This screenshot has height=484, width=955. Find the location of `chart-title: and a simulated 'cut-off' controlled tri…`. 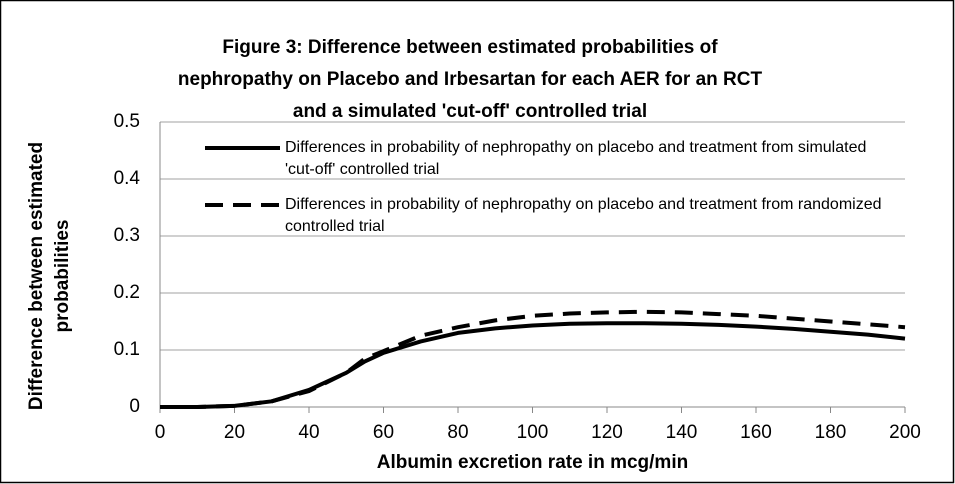

chart-title: and a simulated 'cut-off' controlled tri… is located at coordinates (470, 111).